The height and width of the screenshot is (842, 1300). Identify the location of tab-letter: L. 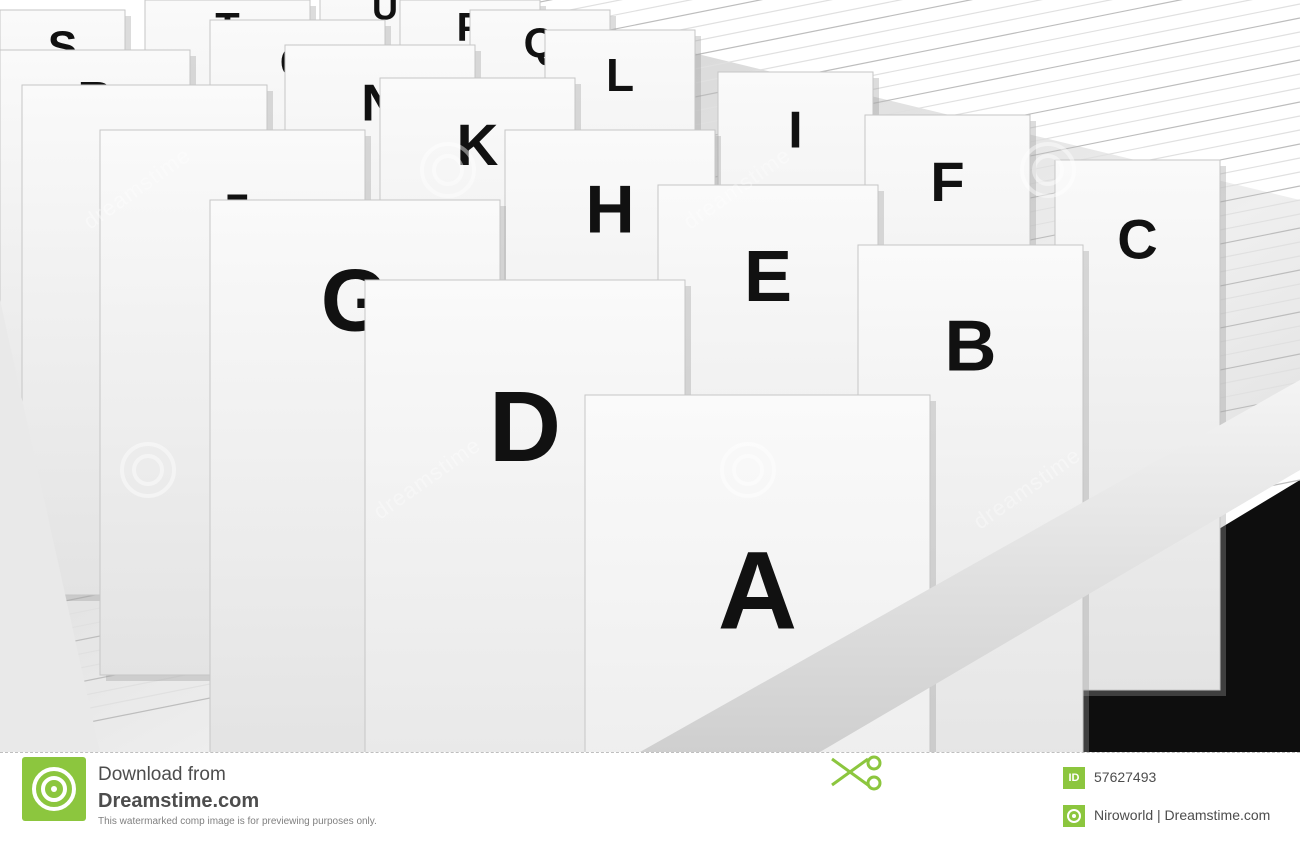
(620, 75).